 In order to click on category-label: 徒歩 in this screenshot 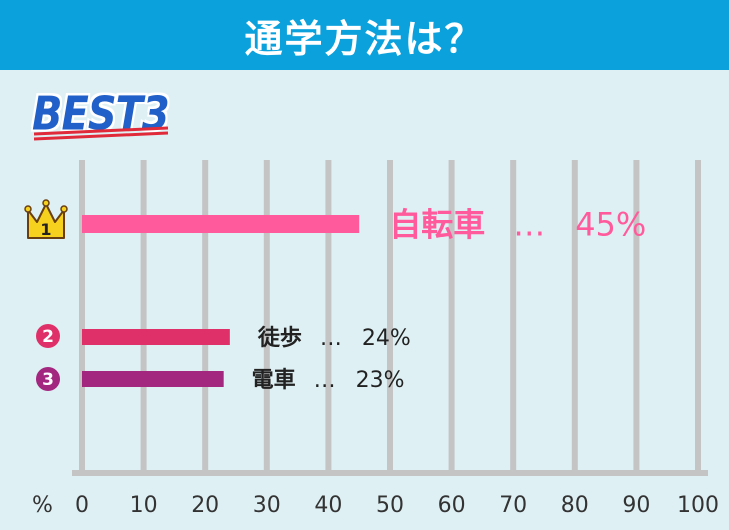, I will do `click(279, 338)`.